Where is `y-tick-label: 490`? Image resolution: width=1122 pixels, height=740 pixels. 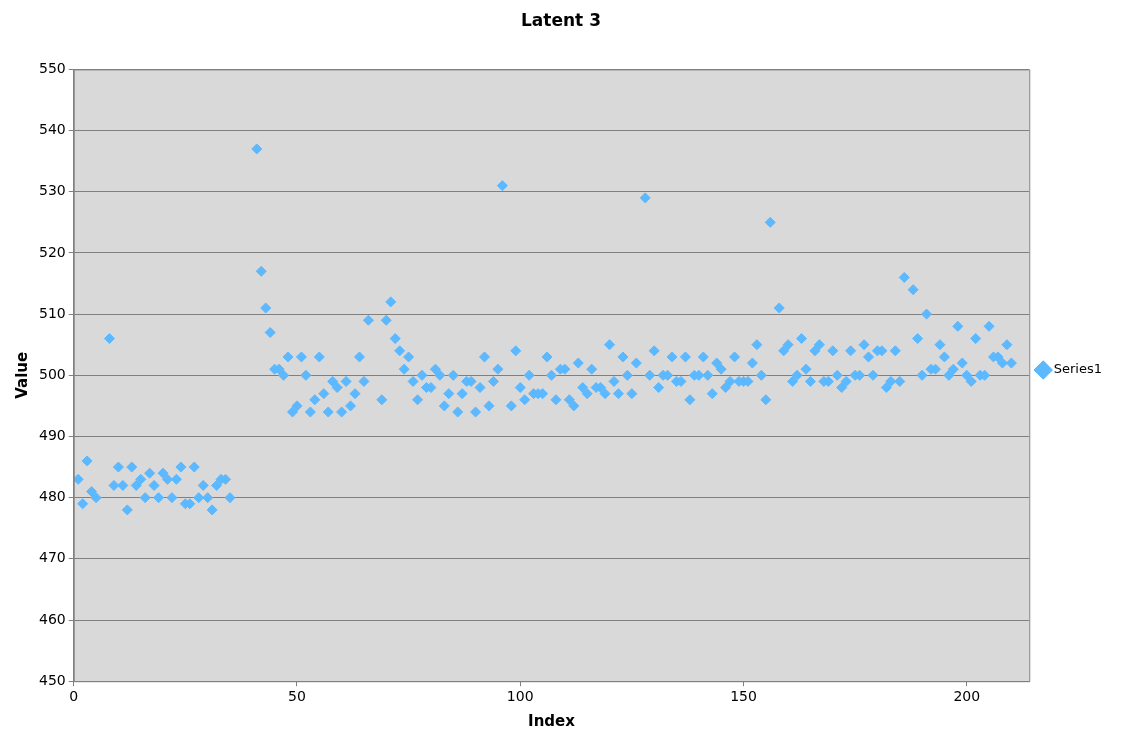 y-tick-label: 490 is located at coordinates (52, 435).